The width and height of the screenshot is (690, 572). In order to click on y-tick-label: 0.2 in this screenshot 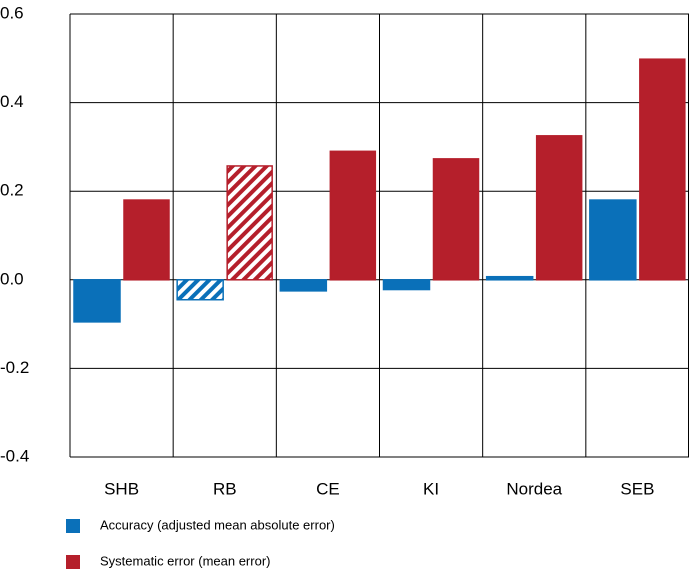, I will do `click(12, 190)`.